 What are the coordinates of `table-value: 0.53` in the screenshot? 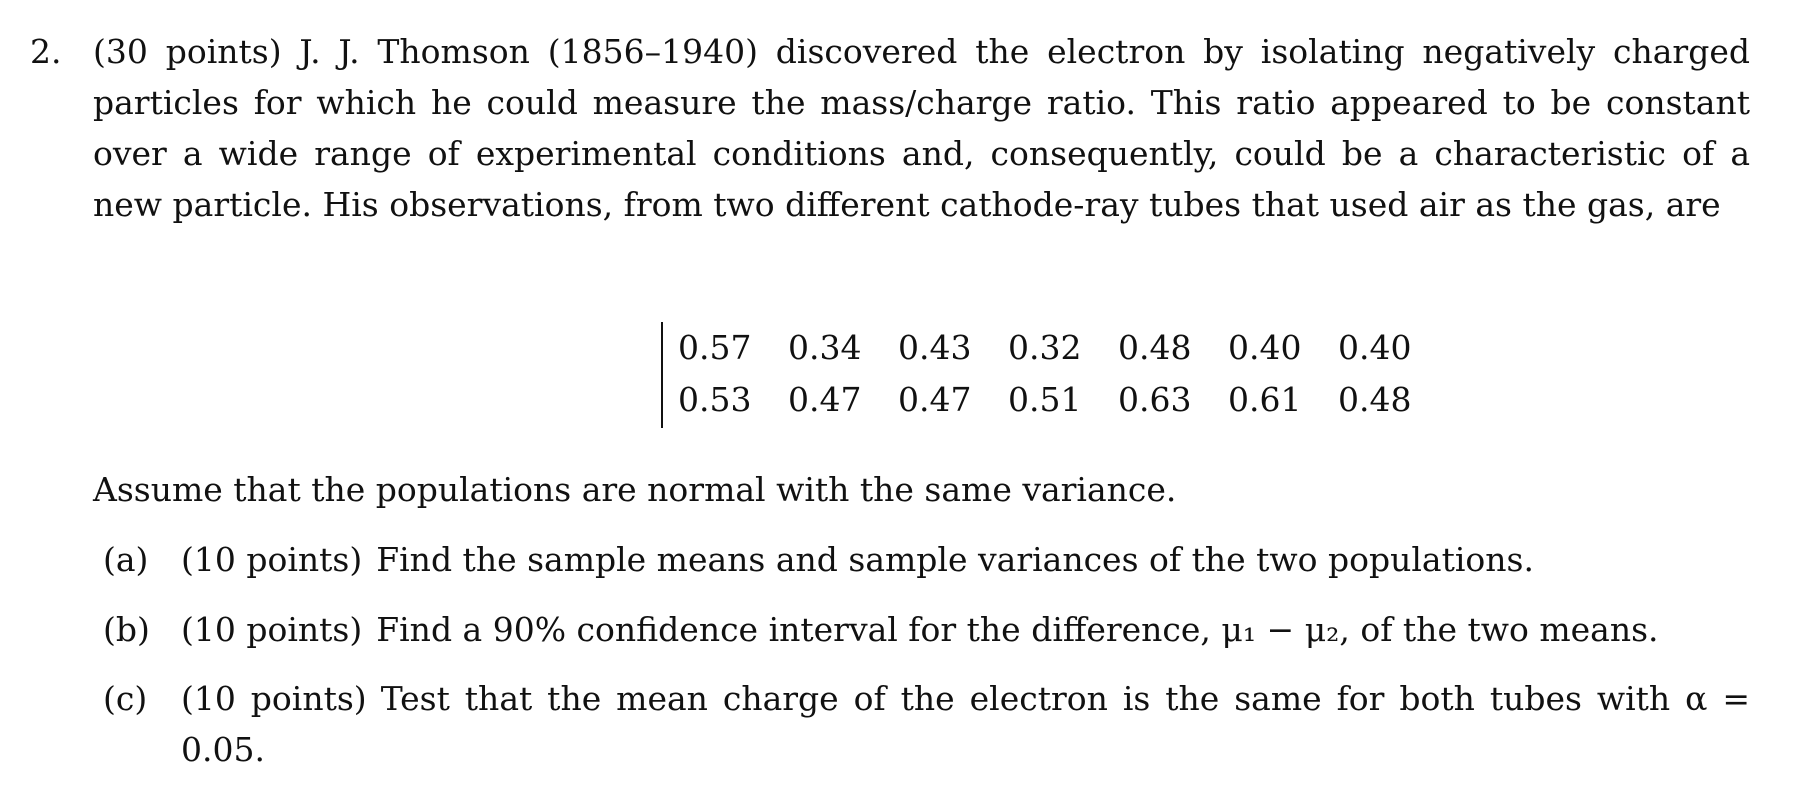 It's located at (715, 399).